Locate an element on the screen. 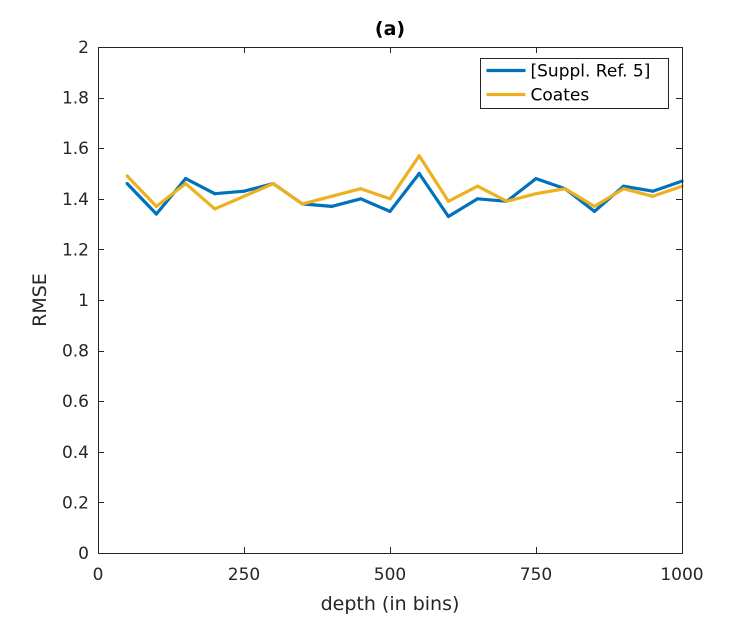 Image resolution: width=755 pixels, height=622 pixels. x-tick-label: 500 is located at coordinates (390, 575).